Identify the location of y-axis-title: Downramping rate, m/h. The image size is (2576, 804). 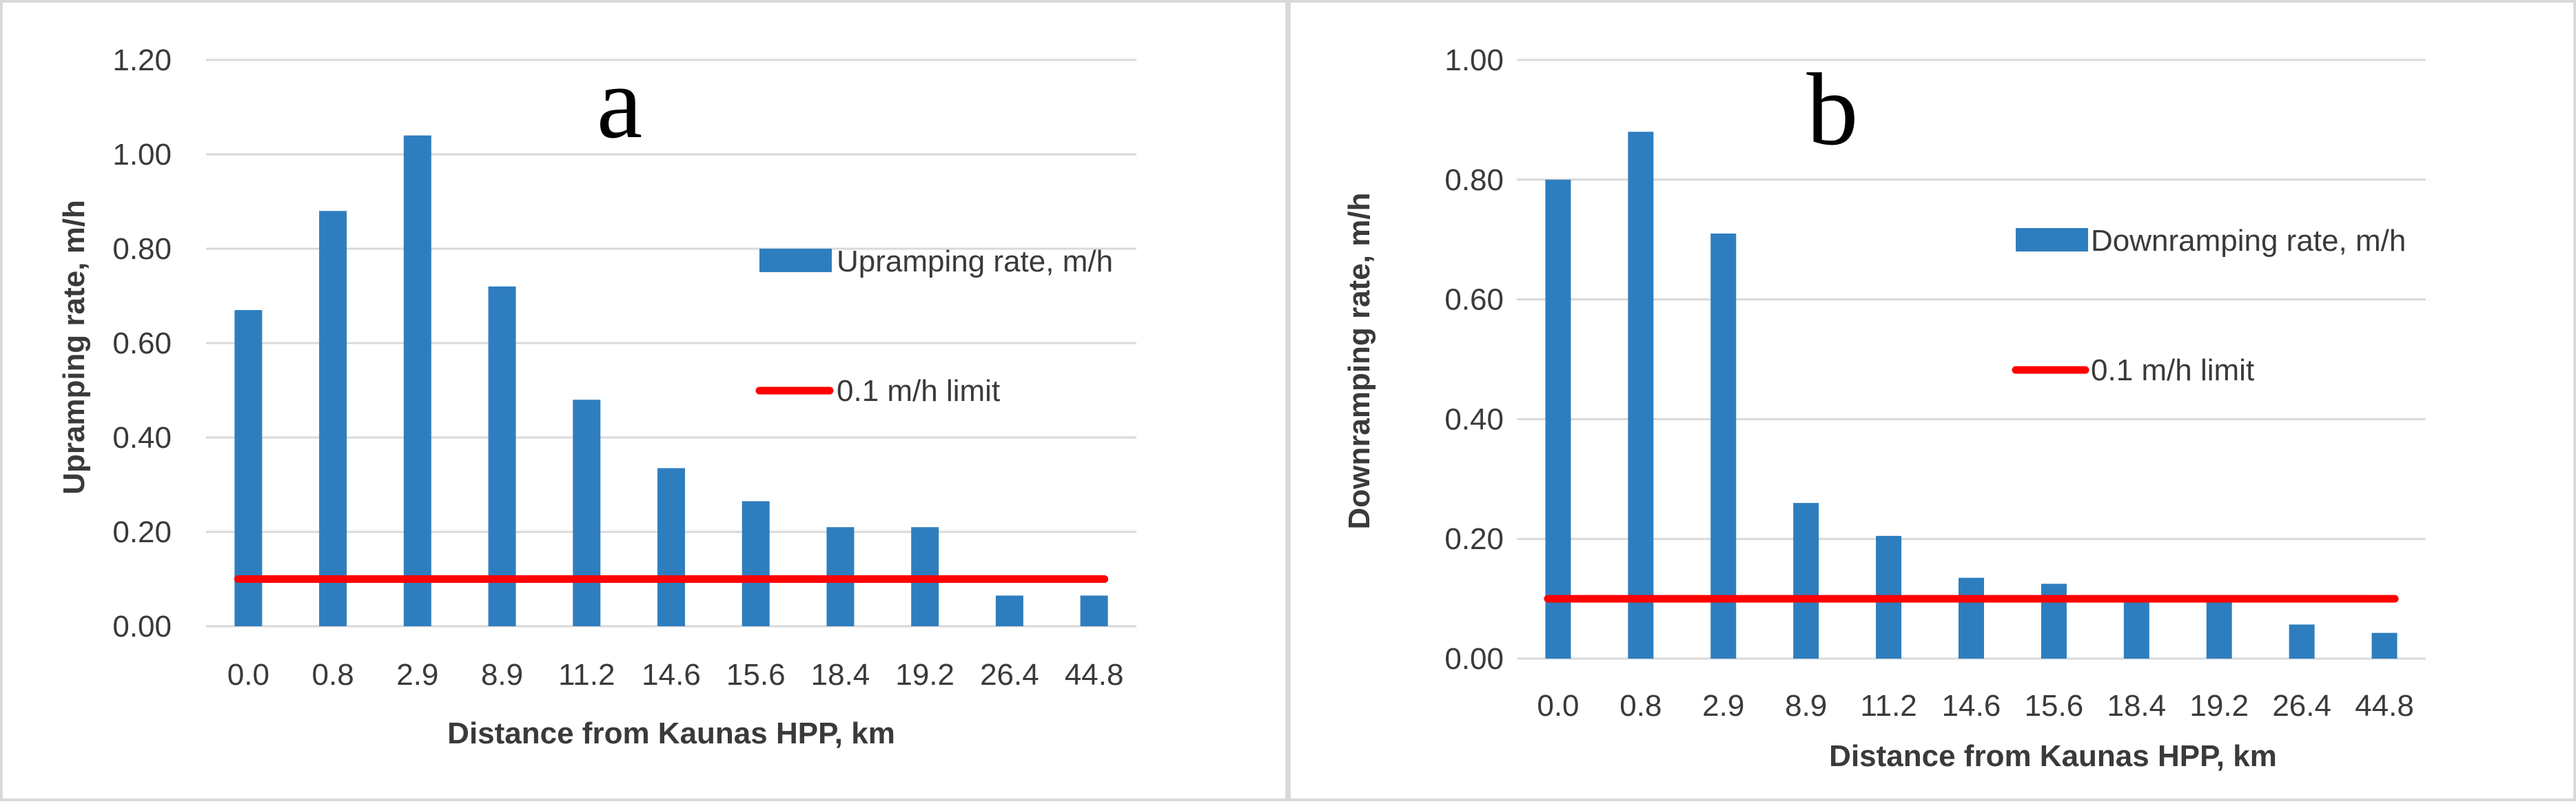
(1359, 361).